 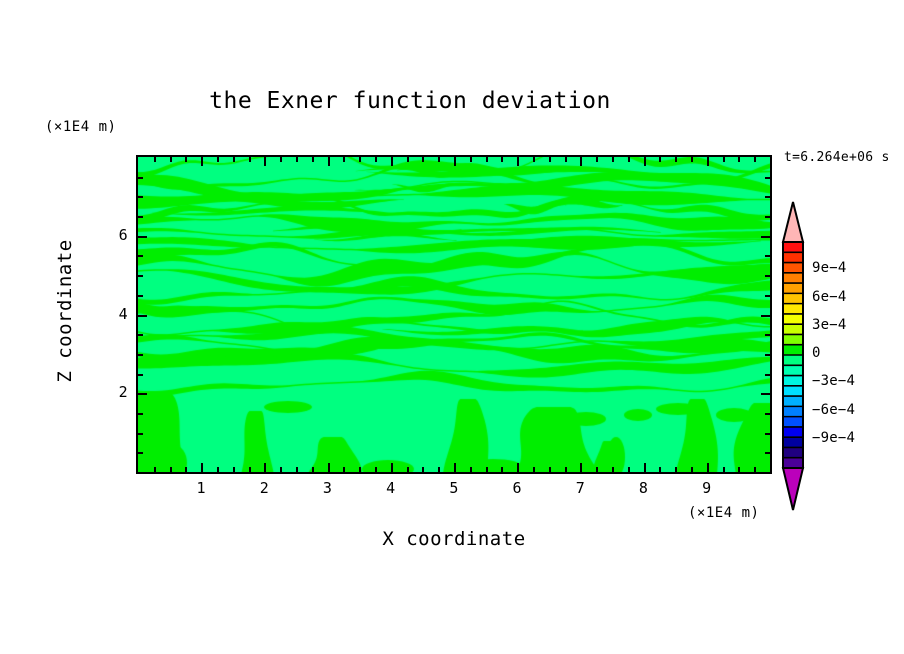 I want to click on x-tick-label: 9, so click(x=707, y=488).